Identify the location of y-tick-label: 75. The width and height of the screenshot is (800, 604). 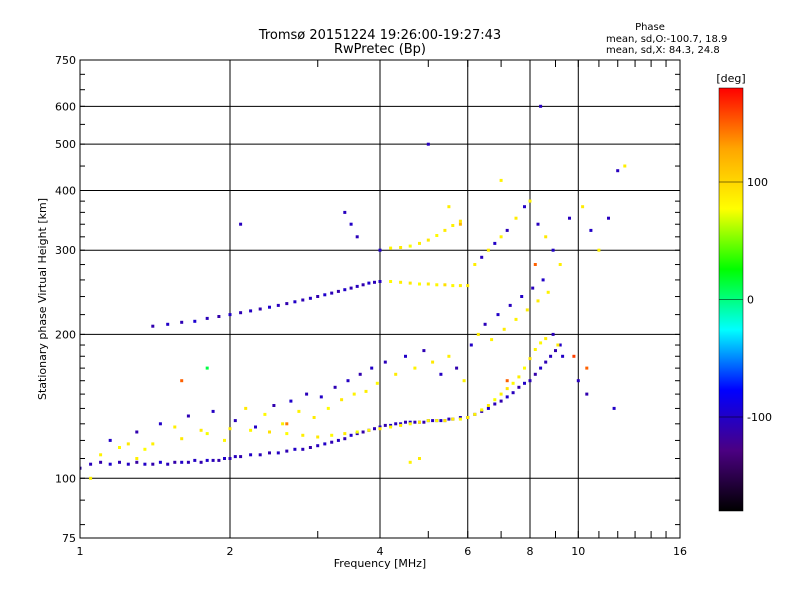
(69, 538).